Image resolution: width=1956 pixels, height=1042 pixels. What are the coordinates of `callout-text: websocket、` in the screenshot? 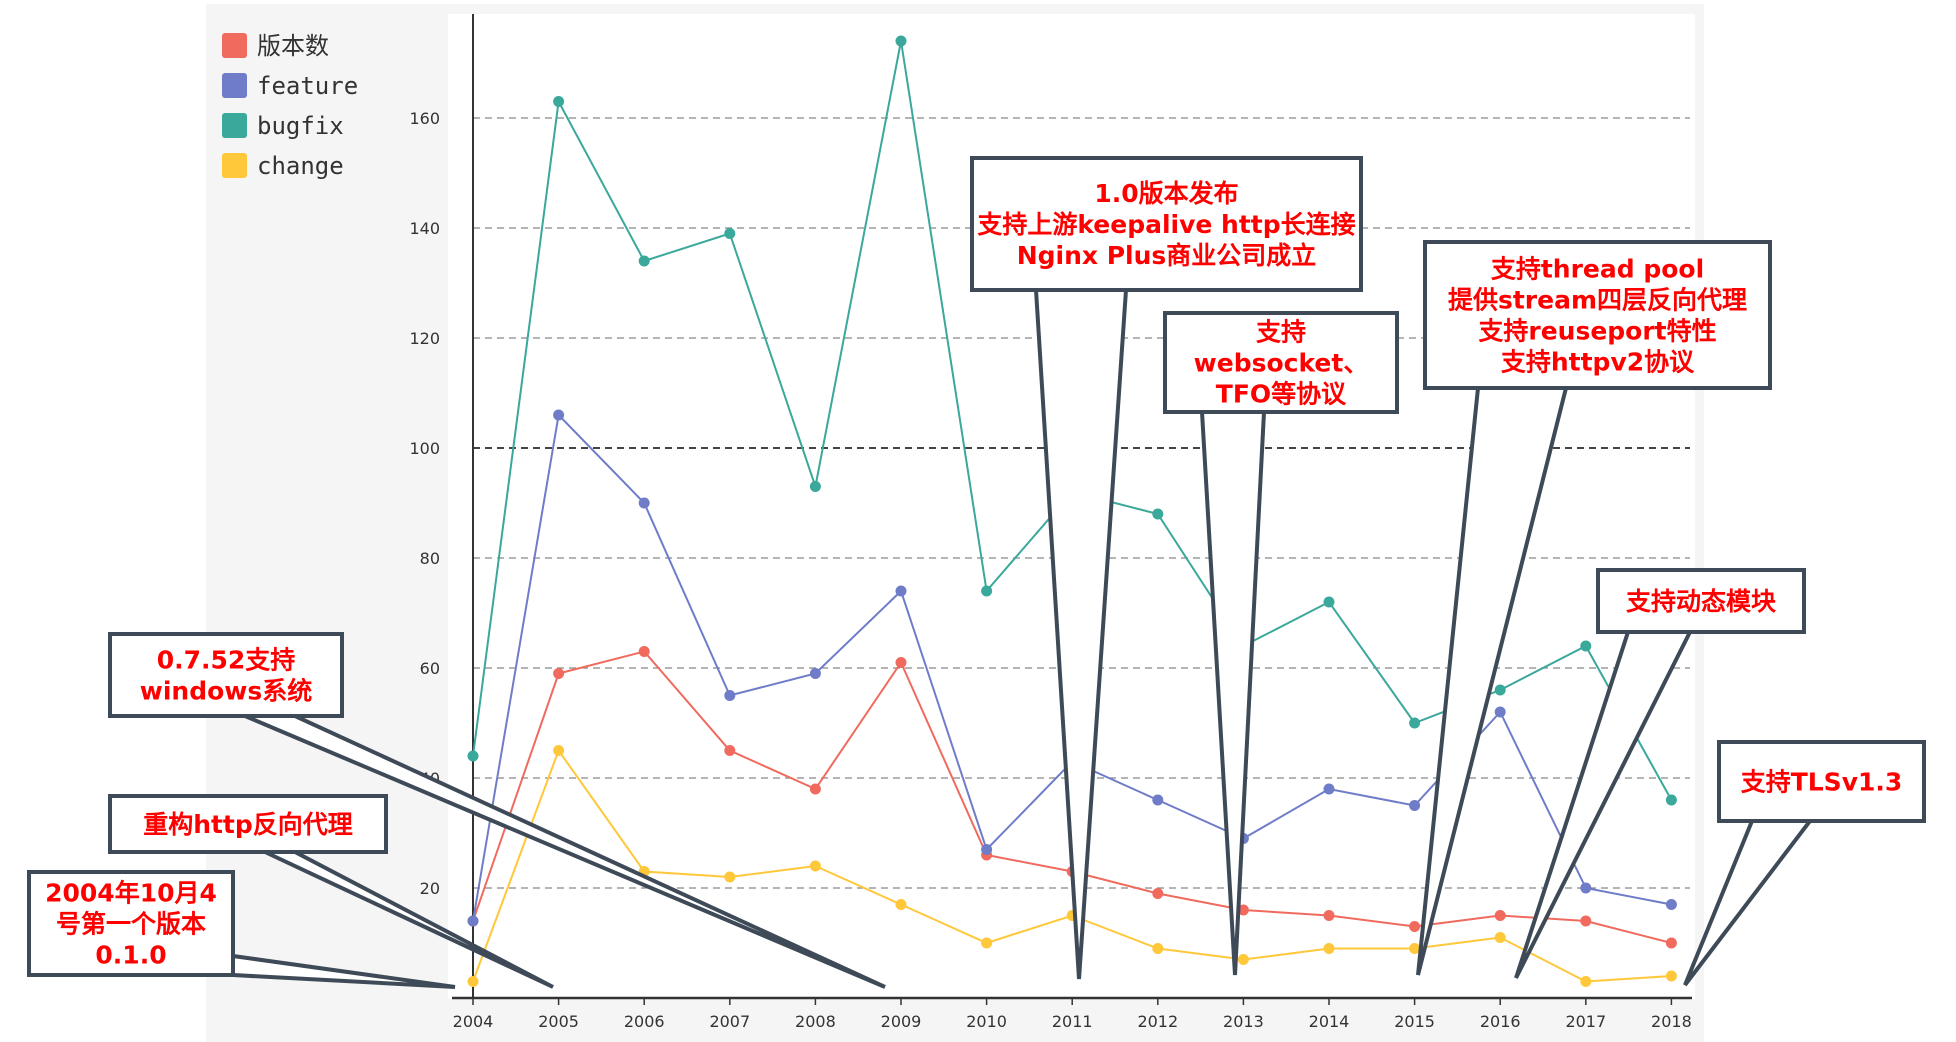 It's located at (1281, 363).